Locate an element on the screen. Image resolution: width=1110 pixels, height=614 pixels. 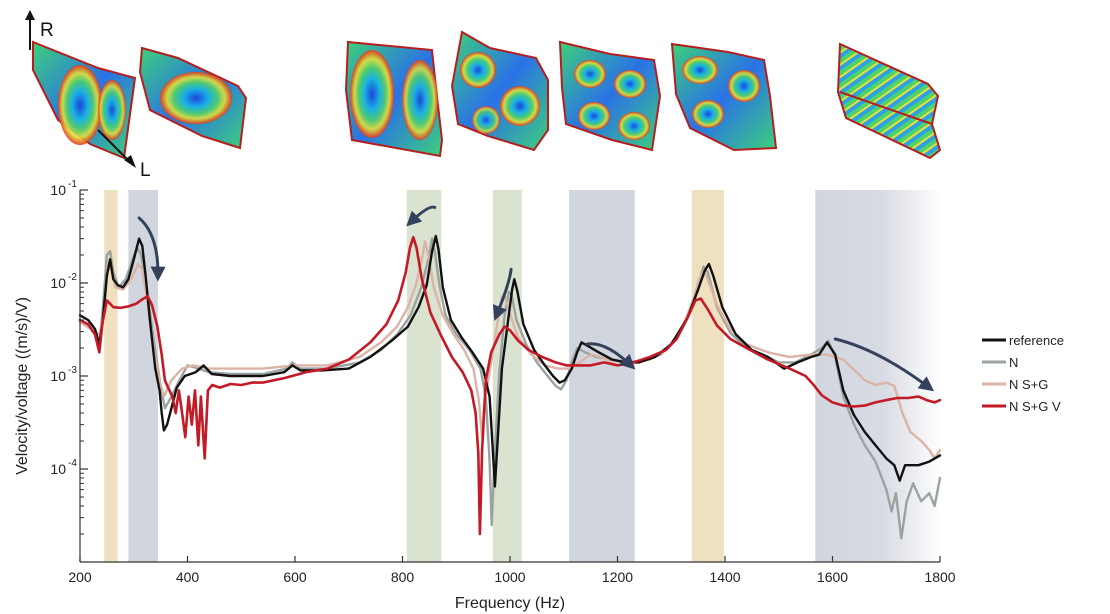
y-axis-label: Velocity/voltage ((m/s)/V) is located at coordinates (22, 386).